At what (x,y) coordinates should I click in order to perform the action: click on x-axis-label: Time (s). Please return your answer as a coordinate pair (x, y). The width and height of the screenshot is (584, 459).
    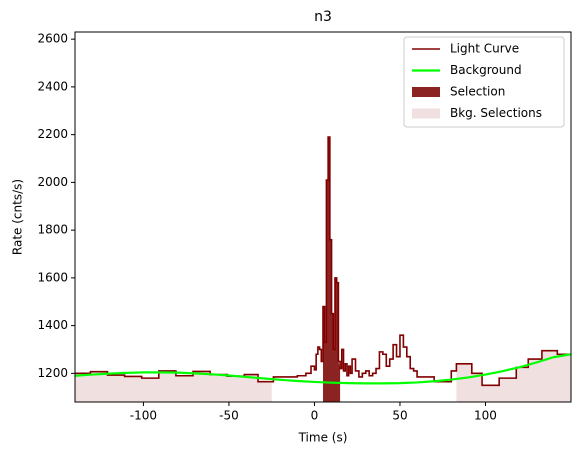
    Looking at the image, I should click on (323, 438).